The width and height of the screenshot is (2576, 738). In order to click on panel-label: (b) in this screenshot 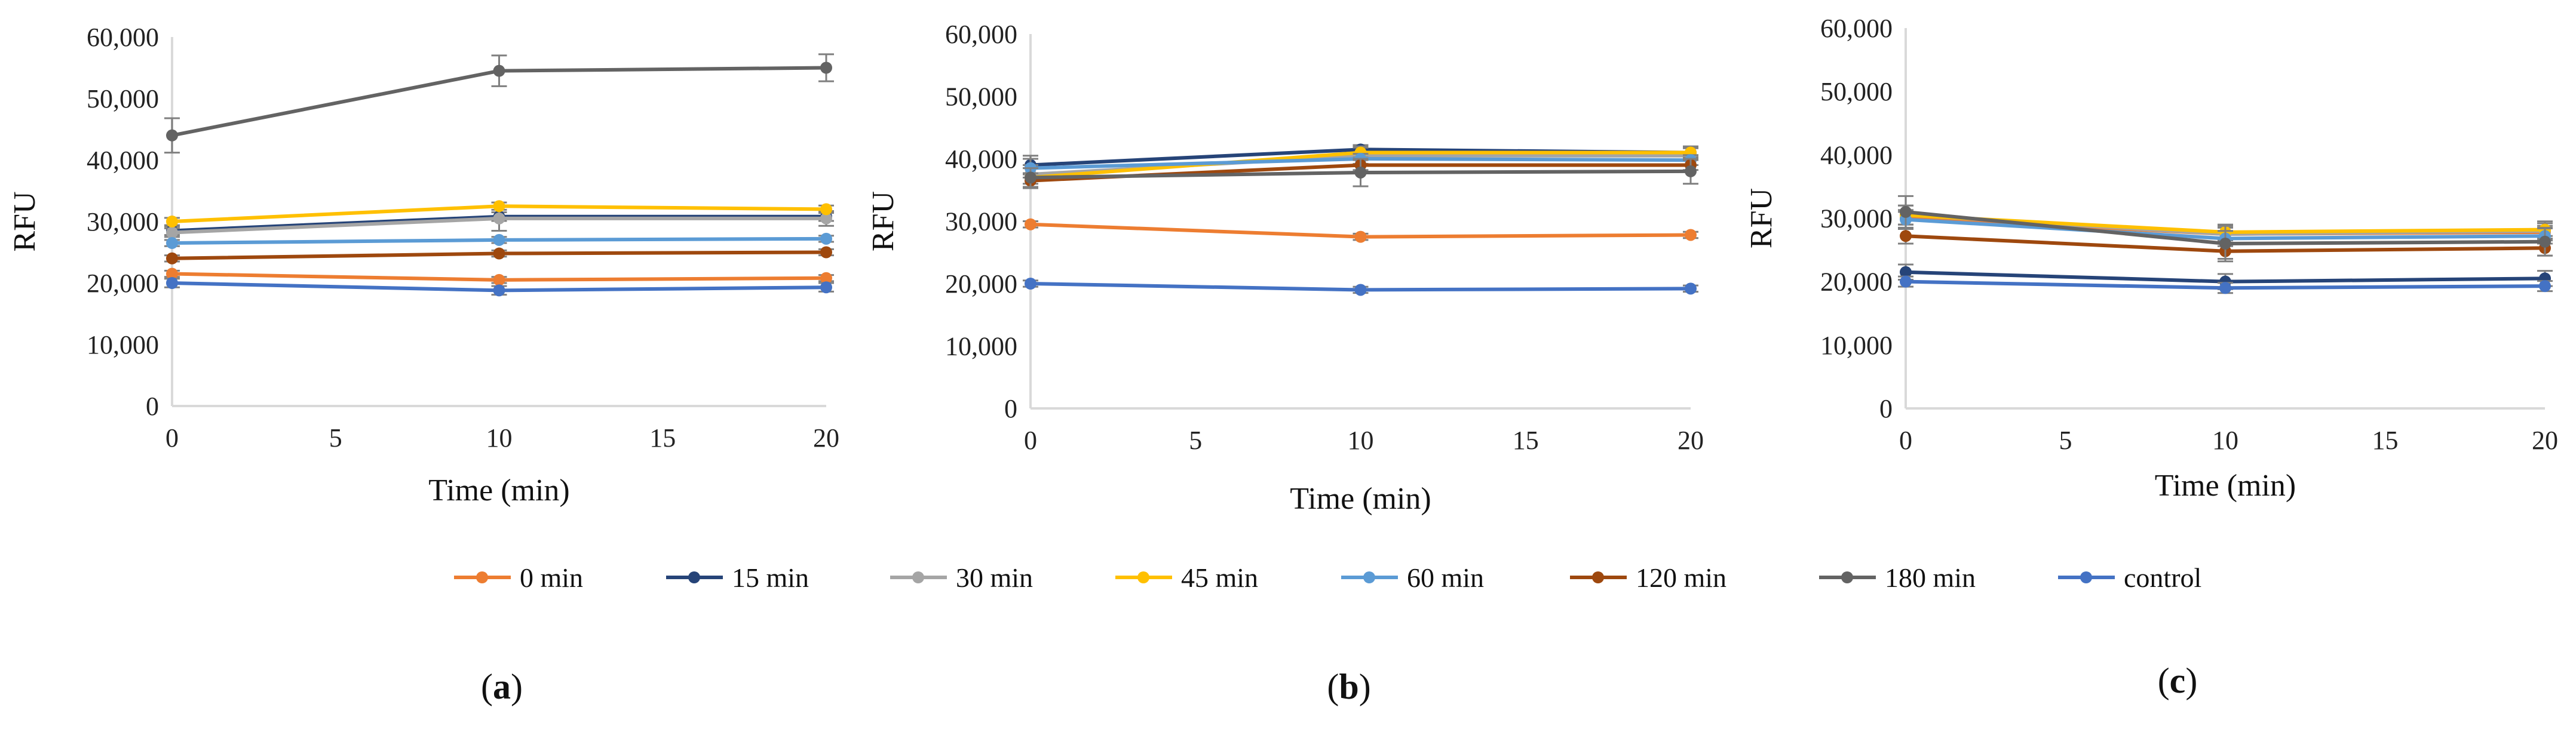, I will do `click(1348, 686)`.